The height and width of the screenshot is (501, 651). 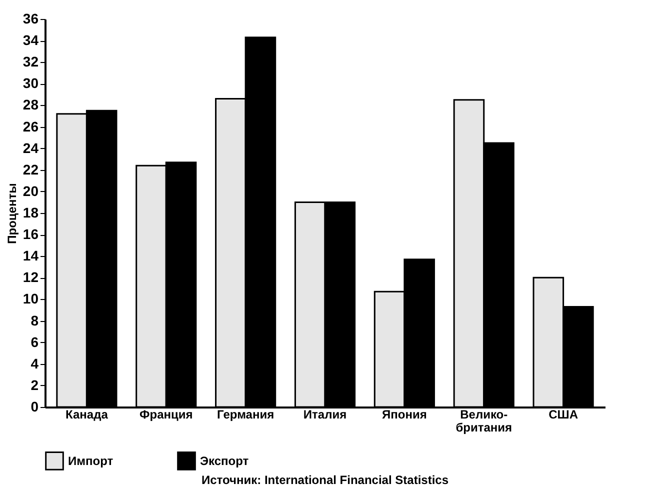 What do you see at coordinates (484, 421) in the screenshot?
I see `x-tick-label: Велико- британия` at bounding box center [484, 421].